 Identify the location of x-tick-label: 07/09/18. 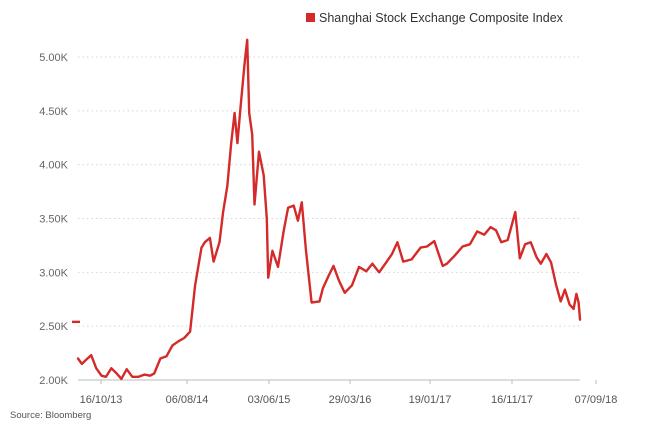
(596, 400).